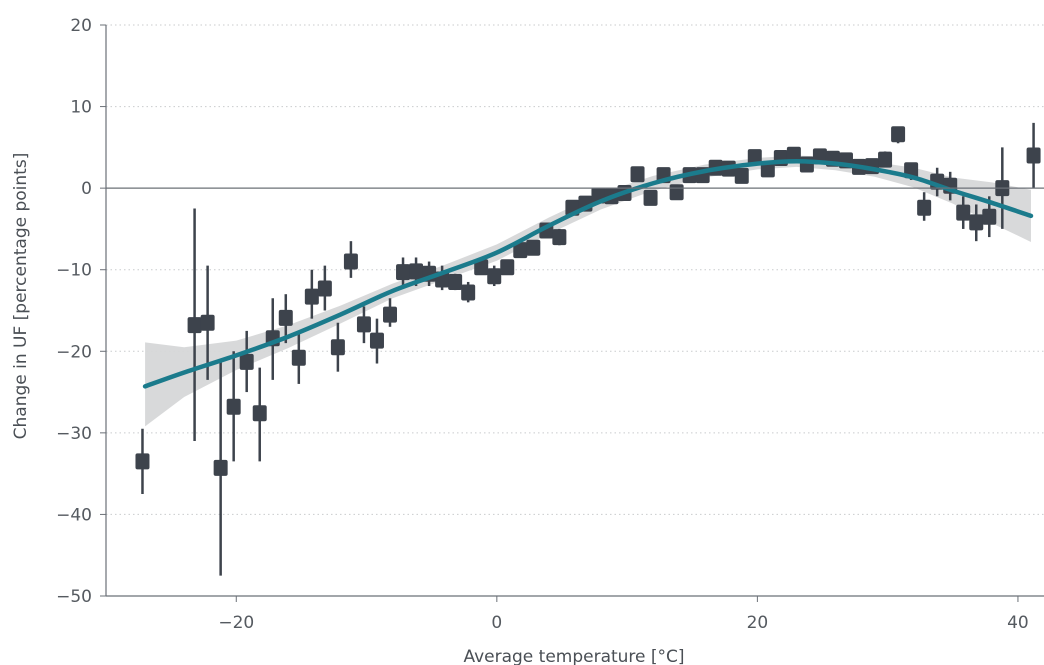  I want to click on y-tick-label: −50, so click(74, 597).